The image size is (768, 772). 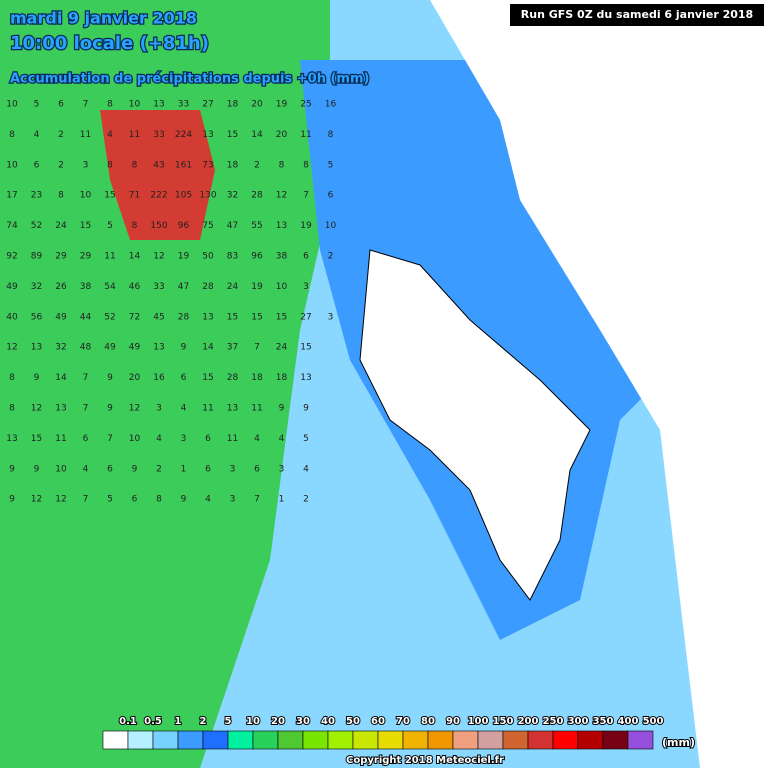 What do you see at coordinates (232, 226) in the screenshot?
I see `grid-value: 47` at bounding box center [232, 226].